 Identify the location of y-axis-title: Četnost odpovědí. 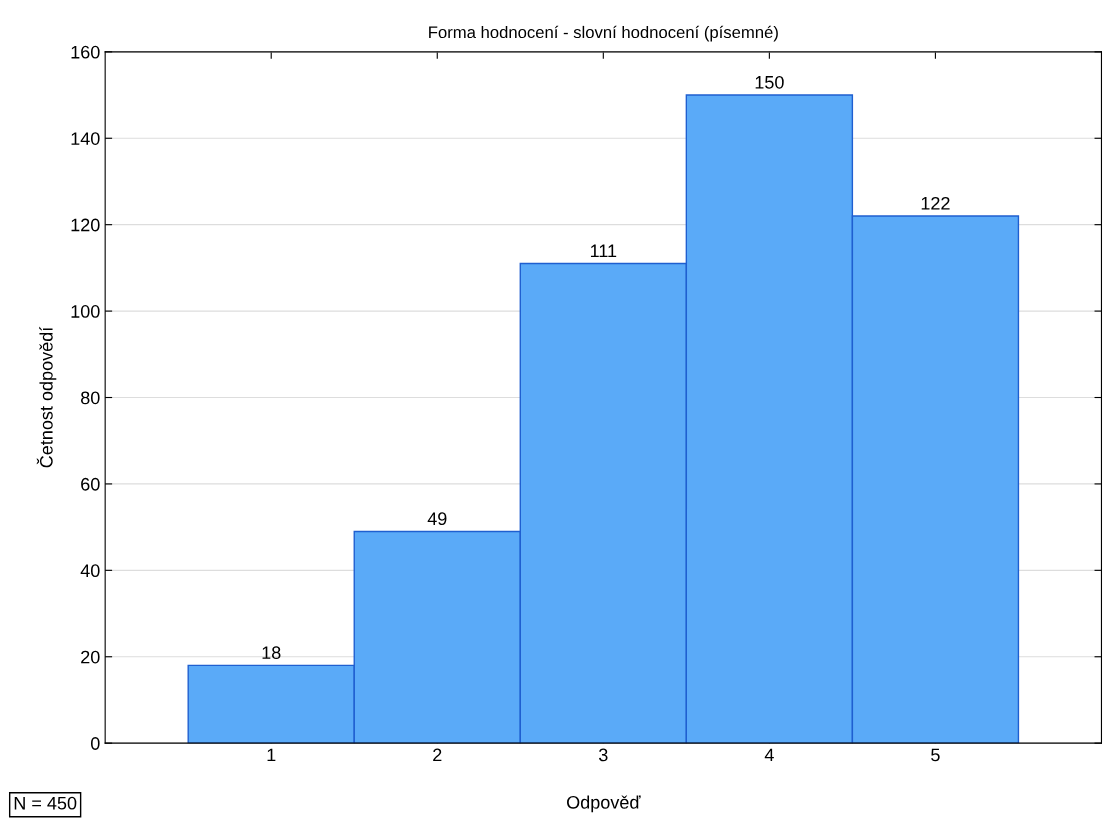
(46, 397).